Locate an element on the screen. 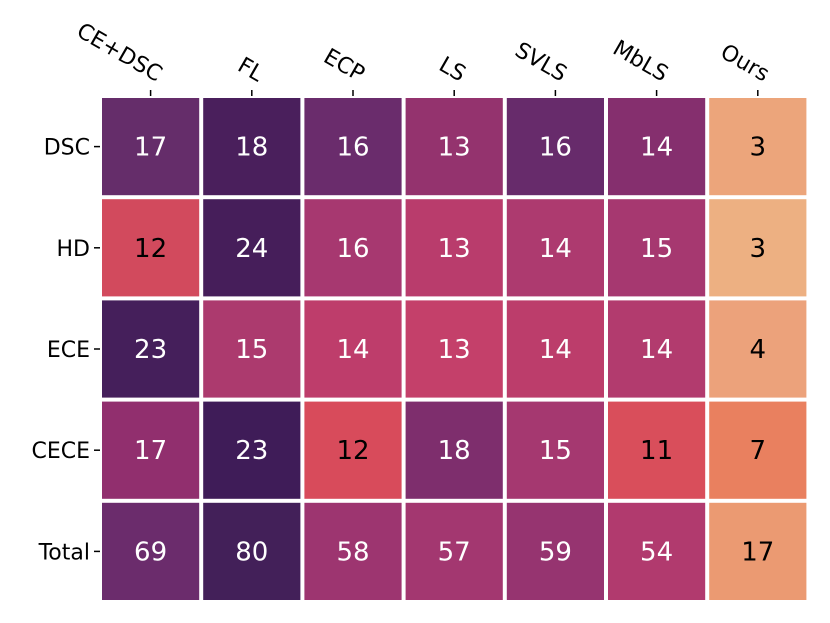 The image size is (830, 623). cell-value-label: 57 is located at coordinates (454, 552).